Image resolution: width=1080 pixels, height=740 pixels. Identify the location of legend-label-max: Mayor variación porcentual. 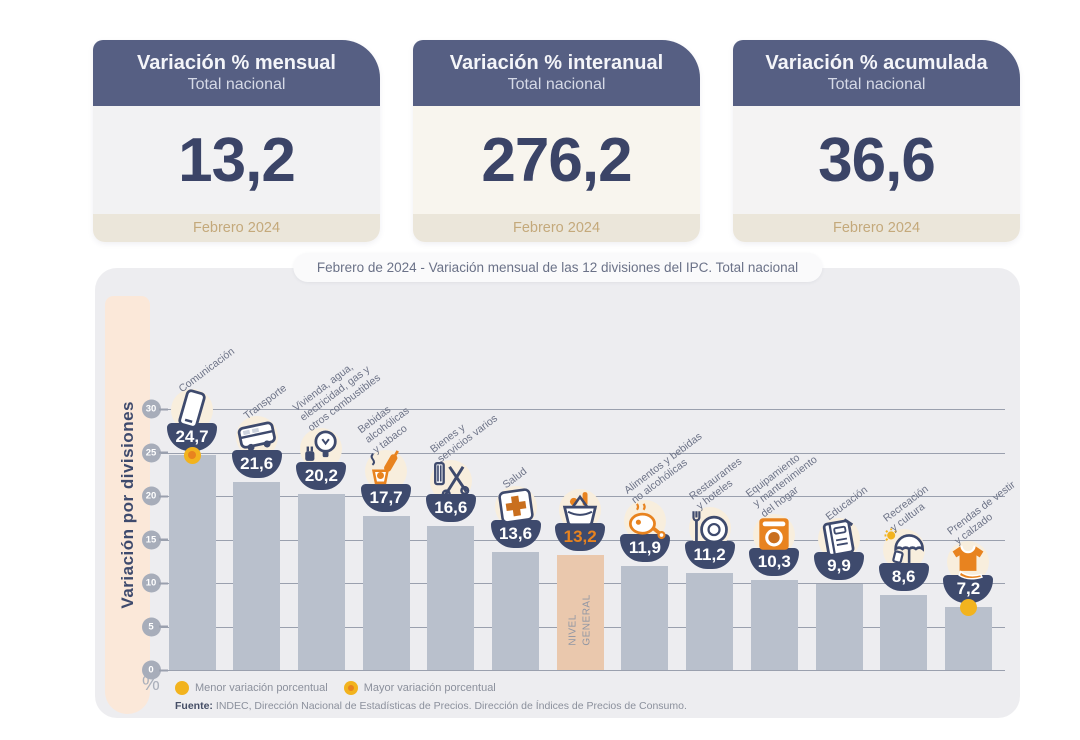
(429, 688).